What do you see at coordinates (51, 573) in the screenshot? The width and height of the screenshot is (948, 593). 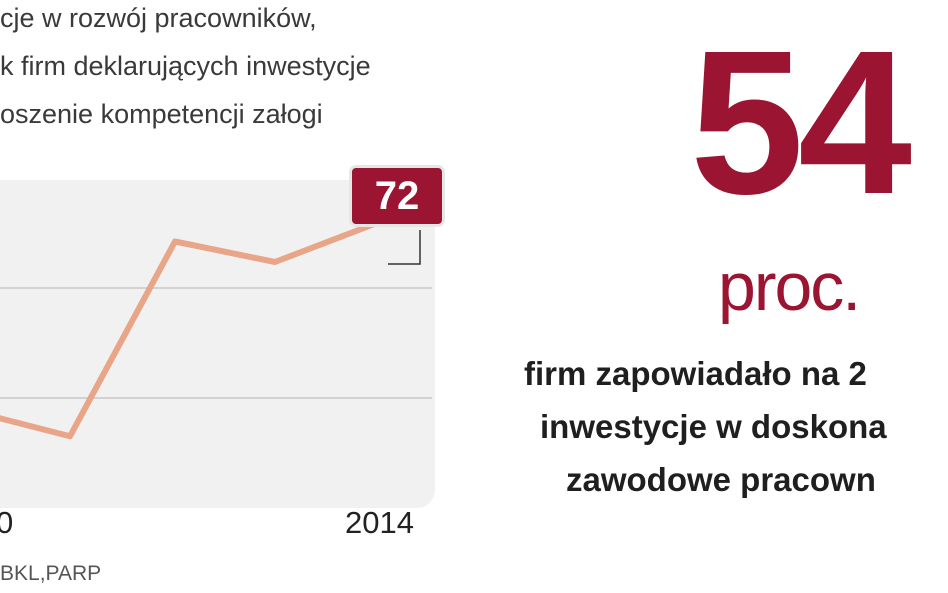 I see `source-note: BKL,PARP` at bounding box center [51, 573].